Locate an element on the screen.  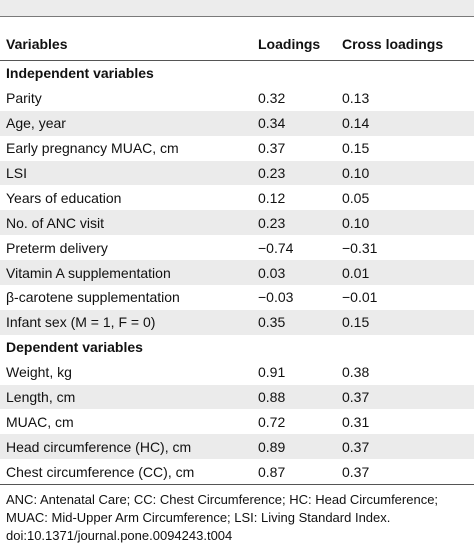
cell-loading: 0.37 is located at coordinates (272, 148).